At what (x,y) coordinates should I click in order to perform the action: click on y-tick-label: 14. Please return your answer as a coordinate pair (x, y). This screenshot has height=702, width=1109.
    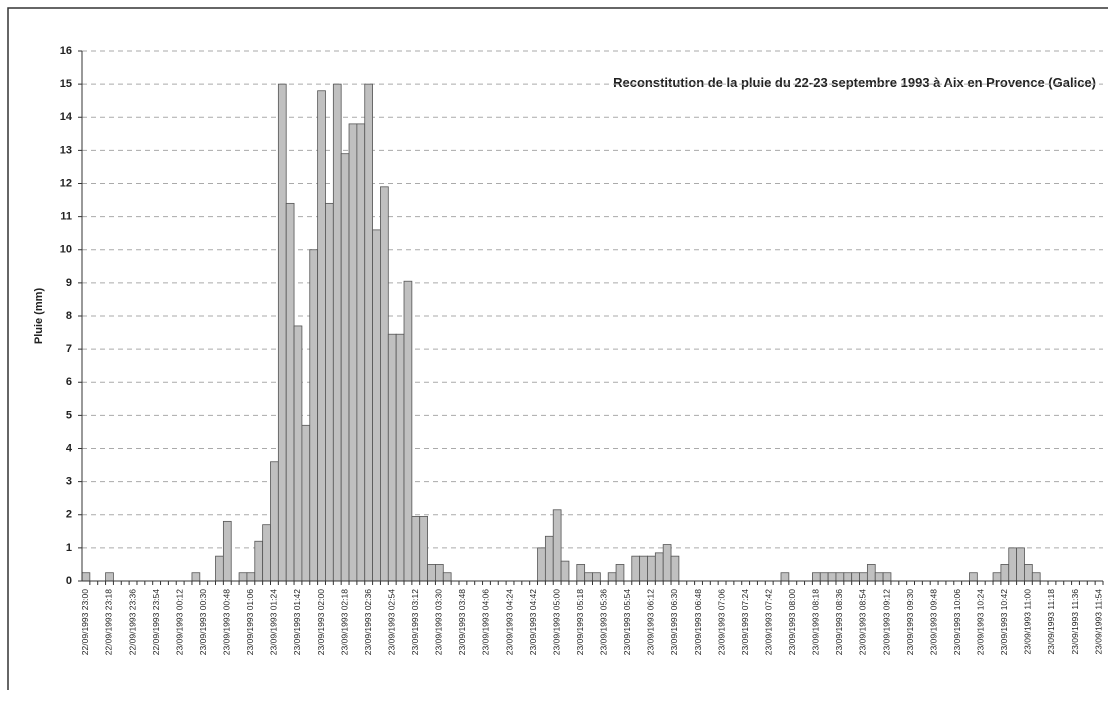
    Looking at the image, I should click on (66, 117).